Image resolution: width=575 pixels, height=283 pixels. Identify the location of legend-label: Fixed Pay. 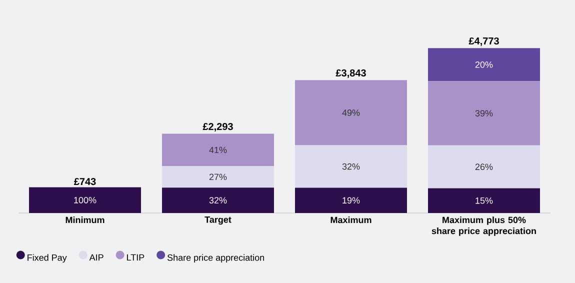
(47, 258).